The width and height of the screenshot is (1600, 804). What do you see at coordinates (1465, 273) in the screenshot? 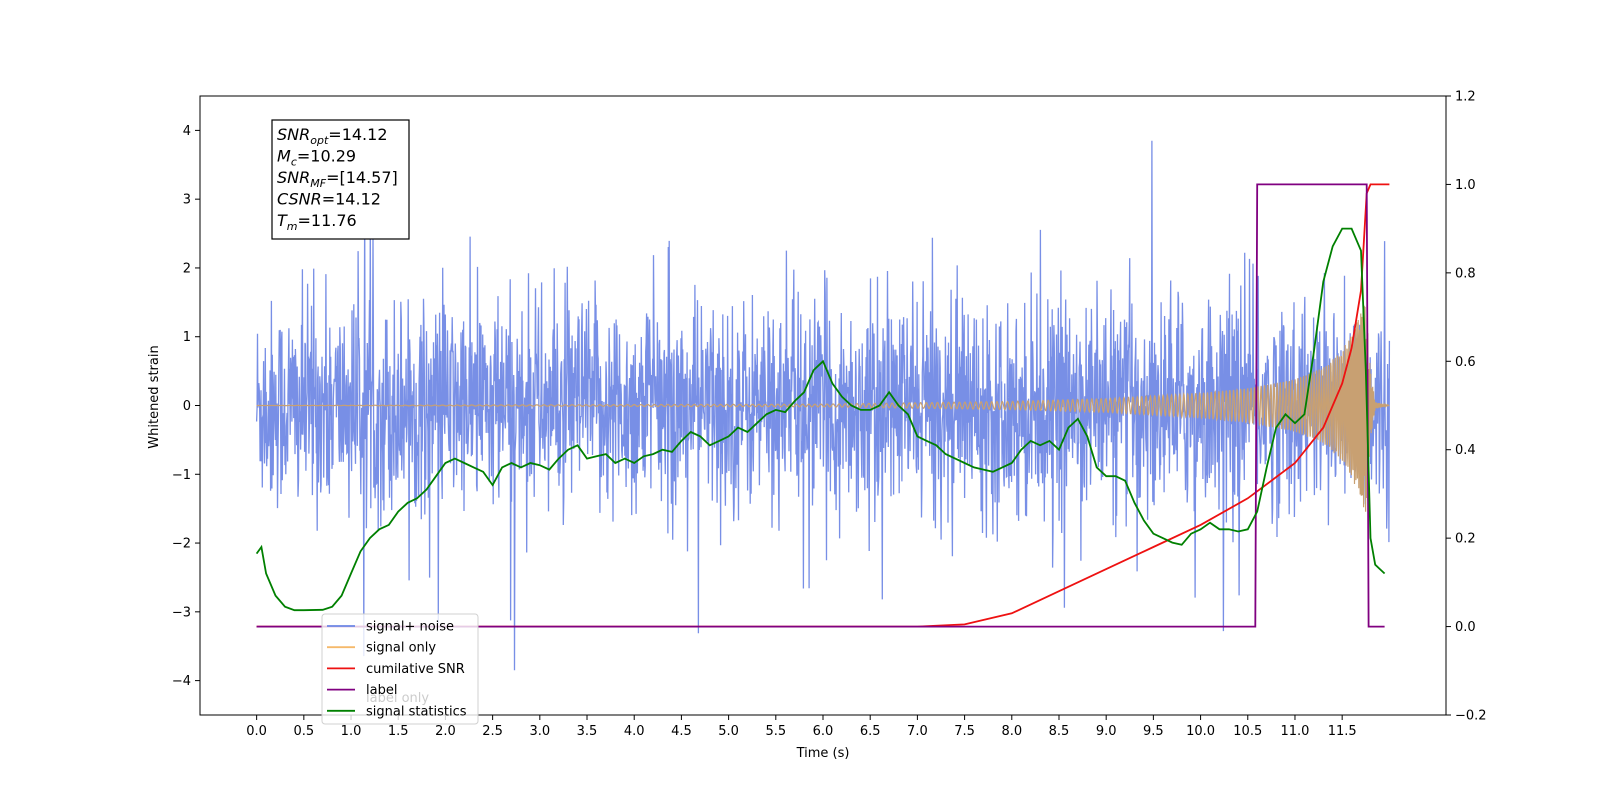
I see `y2-tick-label: 0.8` at bounding box center [1465, 273].